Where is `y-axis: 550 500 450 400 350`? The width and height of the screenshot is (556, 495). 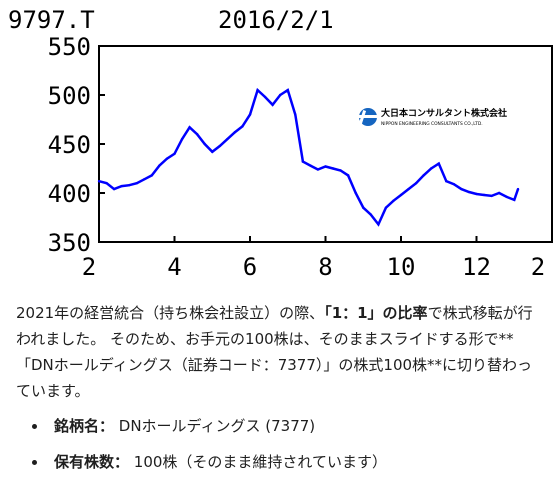
y-axis: 550 500 450 400 350 is located at coordinates (76, 145).